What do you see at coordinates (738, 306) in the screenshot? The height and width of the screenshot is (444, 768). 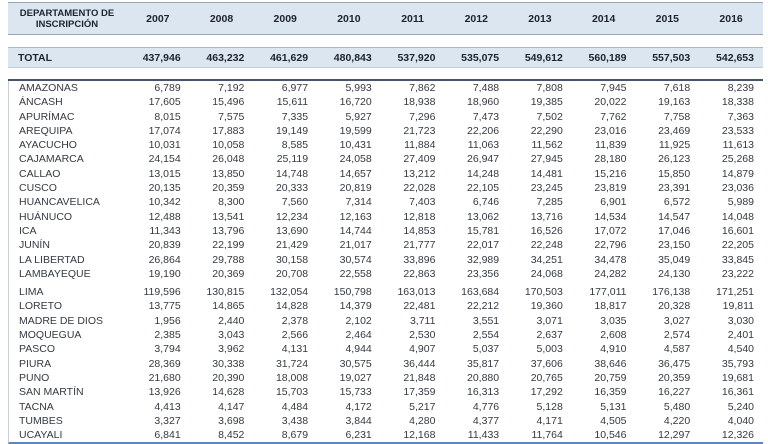 I see `value-cell: 19,811` at bounding box center [738, 306].